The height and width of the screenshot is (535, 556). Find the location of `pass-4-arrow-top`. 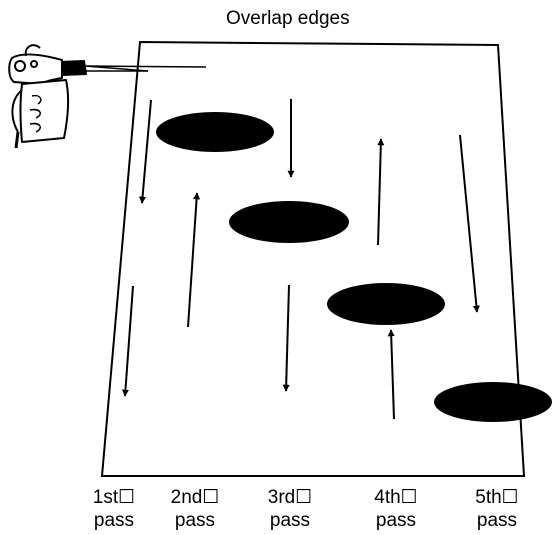

pass-4-arrow-top is located at coordinates (381, 192).